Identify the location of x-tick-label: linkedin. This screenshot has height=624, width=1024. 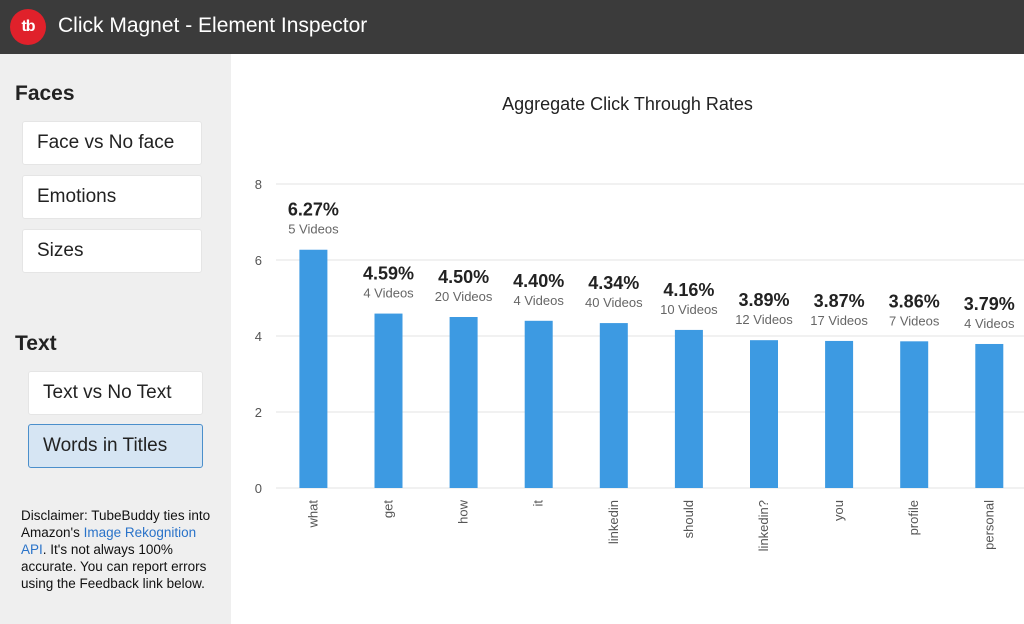
(613, 522).